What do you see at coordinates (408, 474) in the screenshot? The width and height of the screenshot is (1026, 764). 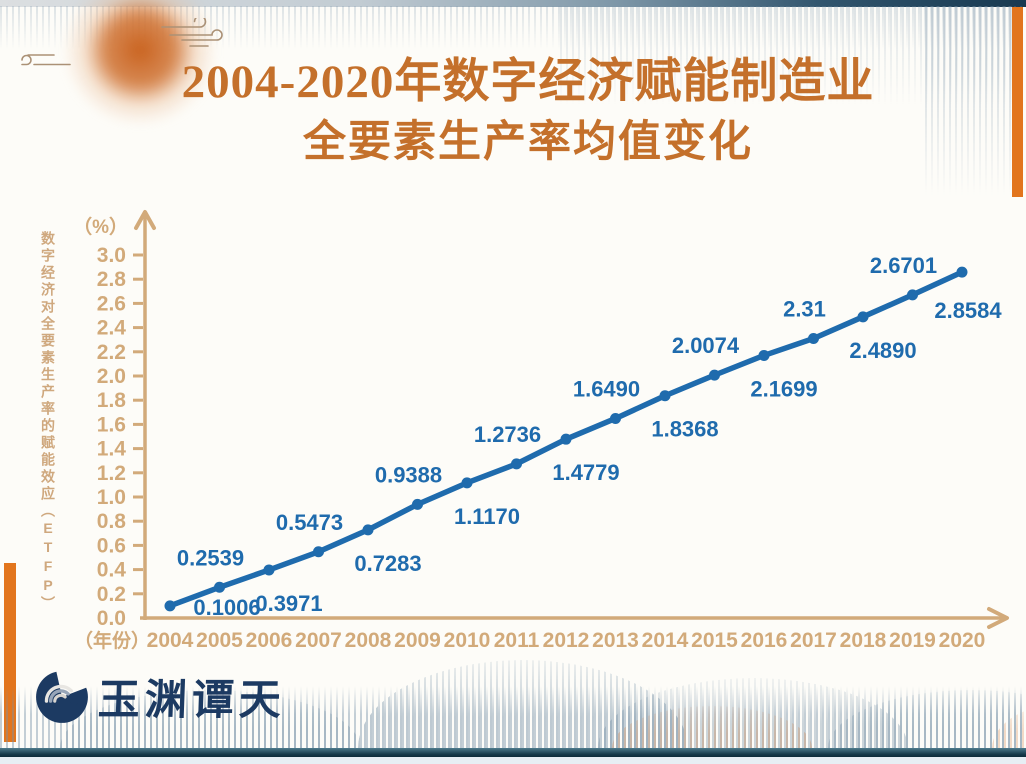 I see `data-point-label: 0.9388` at bounding box center [408, 474].